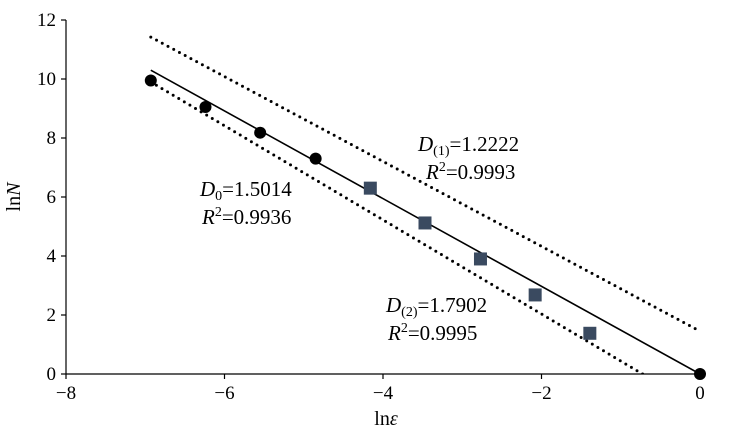 The width and height of the screenshot is (740, 436). What do you see at coordinates (383, 393) in the screenshot?
I see `x-tick-label: −4` at bounding box center [383, 393].